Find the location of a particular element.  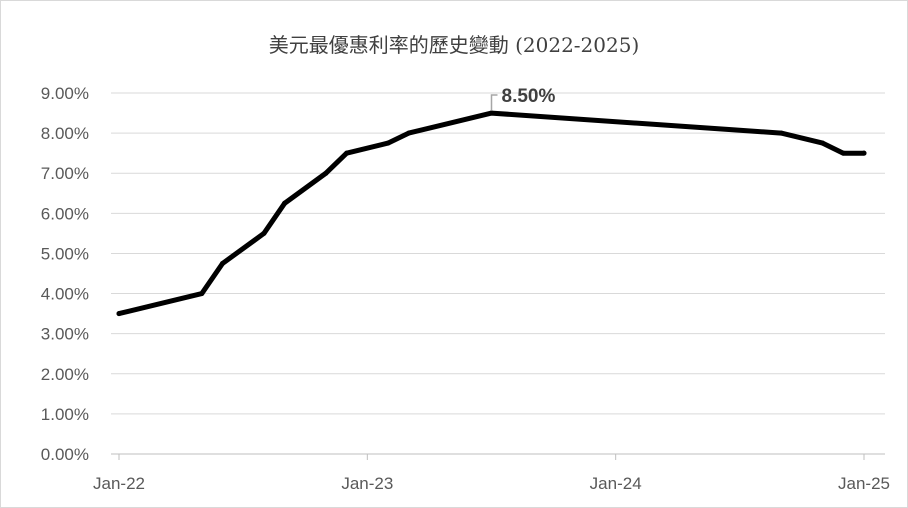

x-tick-label: Jan-25 is located at coordinates (864, 483).